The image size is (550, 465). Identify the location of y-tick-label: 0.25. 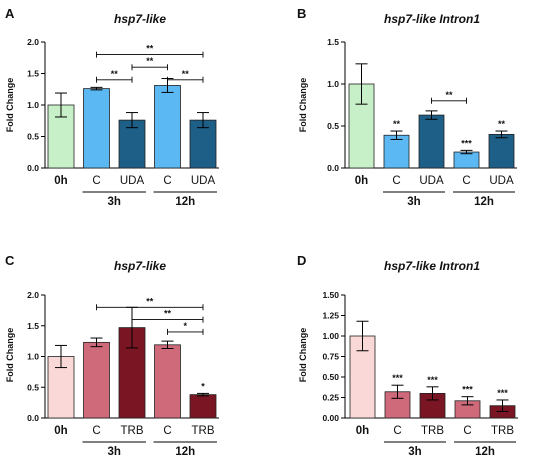
(330, 398).